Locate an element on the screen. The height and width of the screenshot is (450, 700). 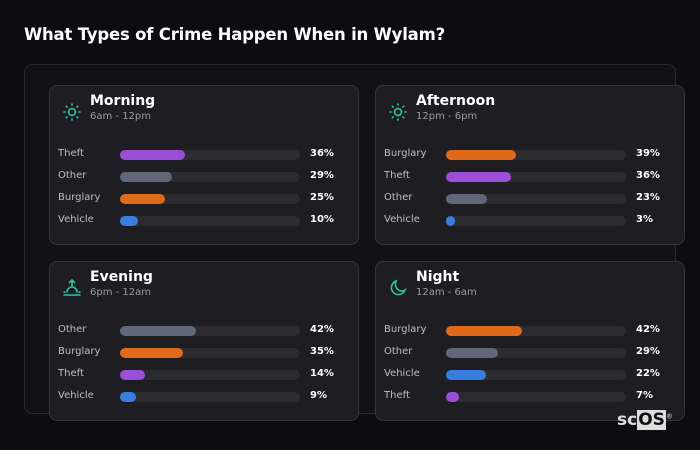
card-title: Afternoon is located at coordinates (456, 101).